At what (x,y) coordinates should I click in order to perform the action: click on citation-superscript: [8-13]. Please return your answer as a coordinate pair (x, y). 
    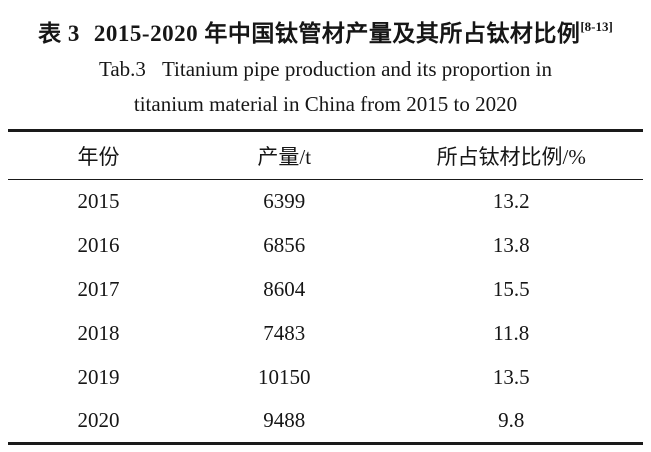
    Looking at the image, I should click on (596, 26).